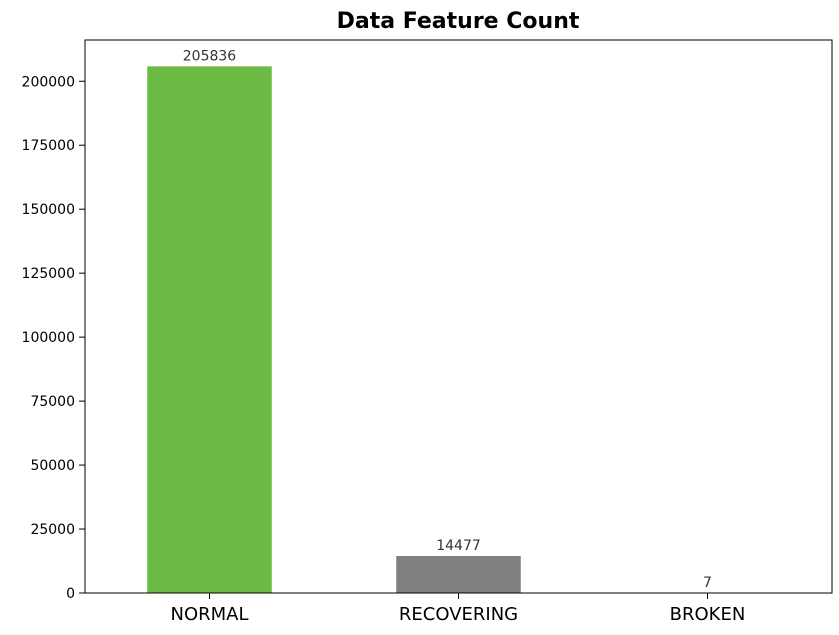 The width and height of the screenshot is (839, 635). I want to click on bar-value-label: 14477, so click(458, 546).